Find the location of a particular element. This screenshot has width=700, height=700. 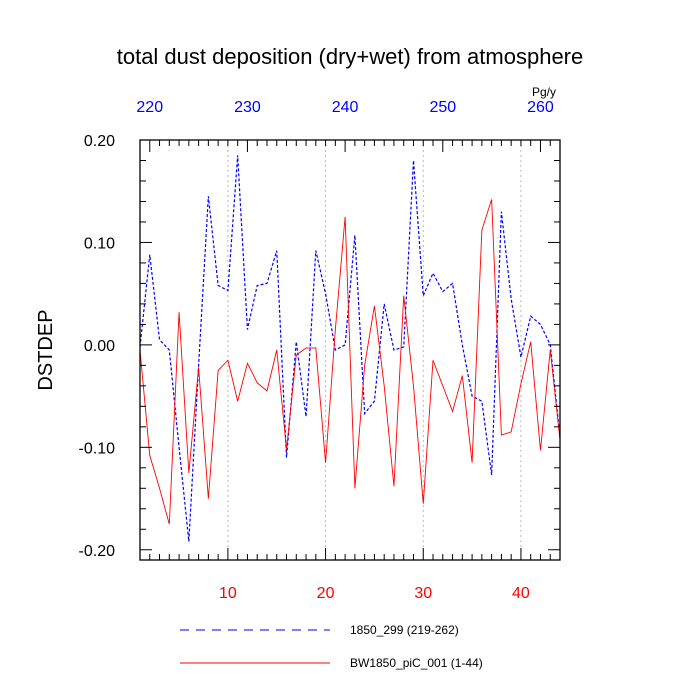

x-top-tick-label: 240 is located at coordinates (345, 107).